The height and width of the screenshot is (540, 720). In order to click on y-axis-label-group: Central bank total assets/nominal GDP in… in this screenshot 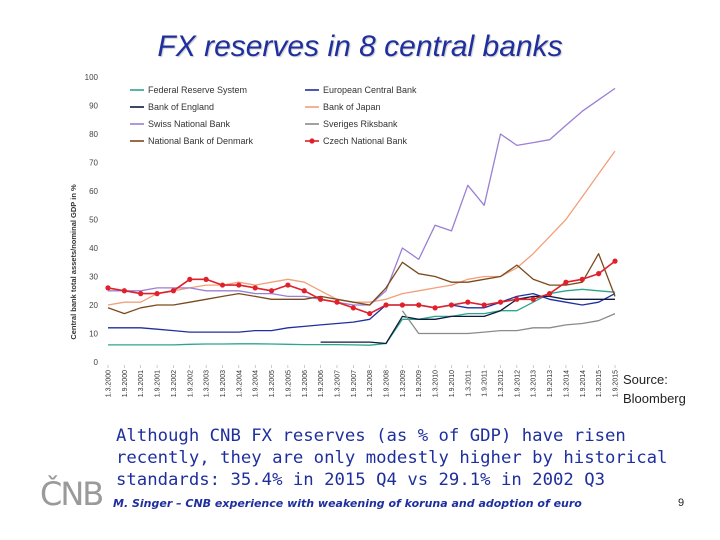, I will do `click(73, 262)`.